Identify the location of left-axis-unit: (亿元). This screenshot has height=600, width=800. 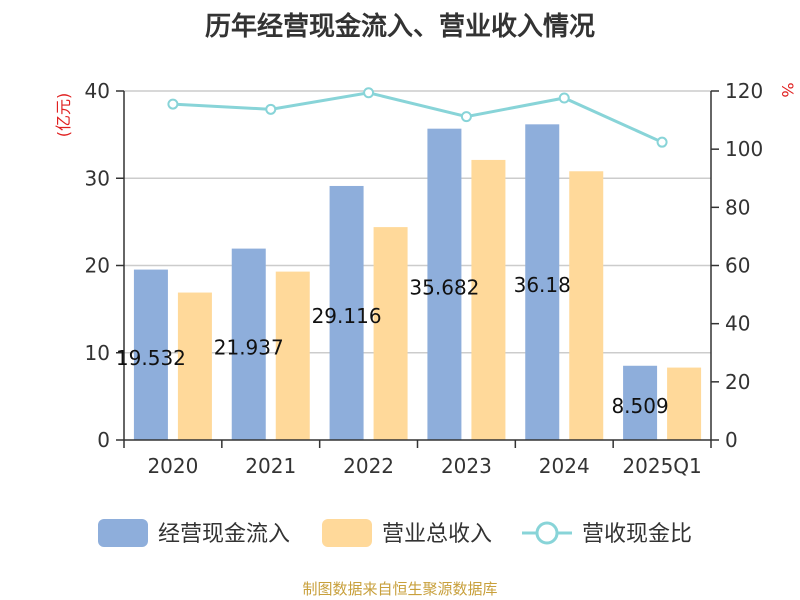
(63, 115).